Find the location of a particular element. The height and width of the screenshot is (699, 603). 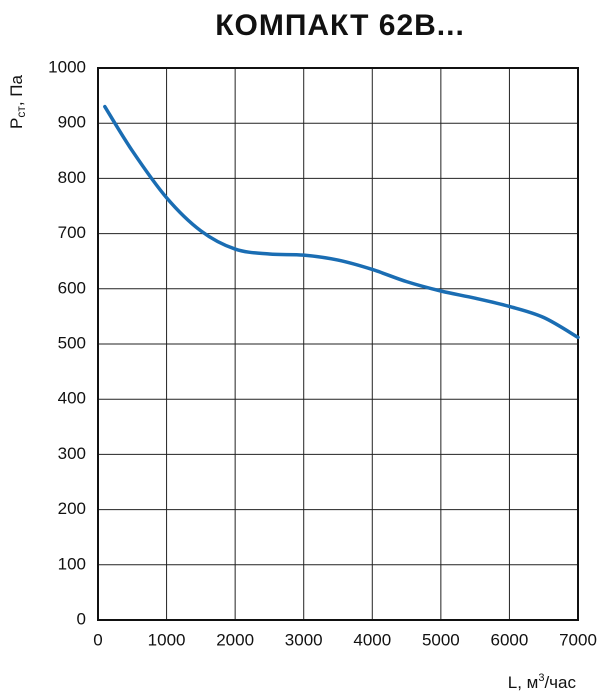

x-tick-label: 7000 is located at coordinates (578, 639).